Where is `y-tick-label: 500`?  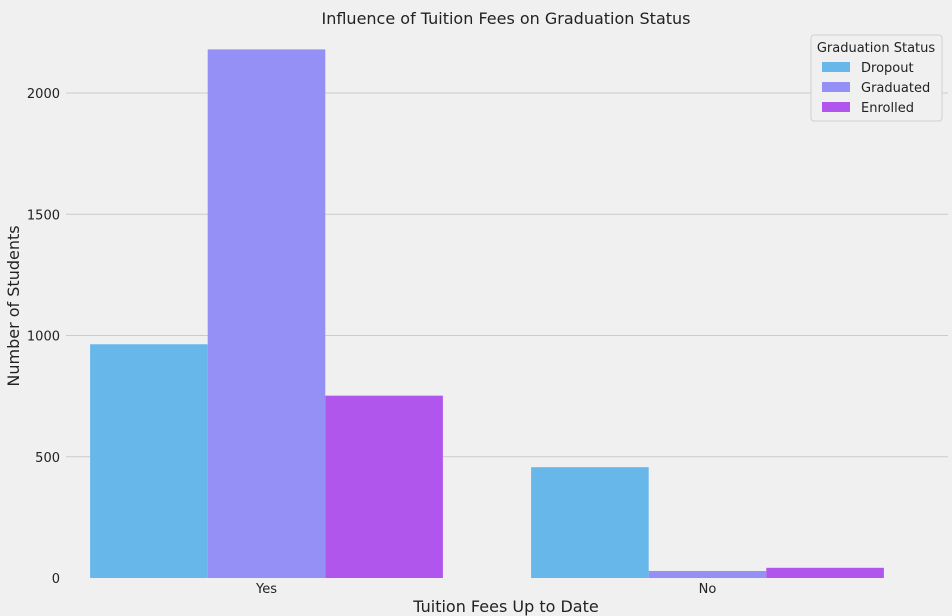
y-tick-label: 500 is located at coordinates (47, 458).